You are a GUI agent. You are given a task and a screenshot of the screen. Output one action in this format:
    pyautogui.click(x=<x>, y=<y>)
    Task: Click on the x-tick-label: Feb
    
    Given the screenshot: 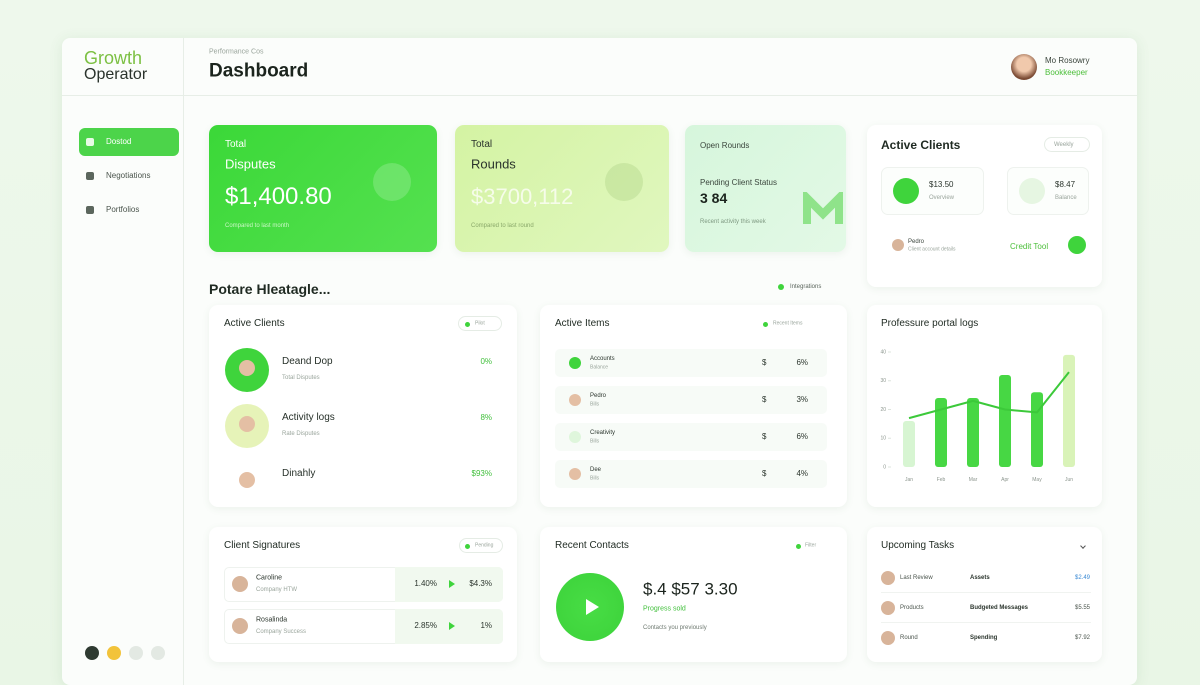 What is the action you would take?
    pyautogui.click(x=941, y=480)
    